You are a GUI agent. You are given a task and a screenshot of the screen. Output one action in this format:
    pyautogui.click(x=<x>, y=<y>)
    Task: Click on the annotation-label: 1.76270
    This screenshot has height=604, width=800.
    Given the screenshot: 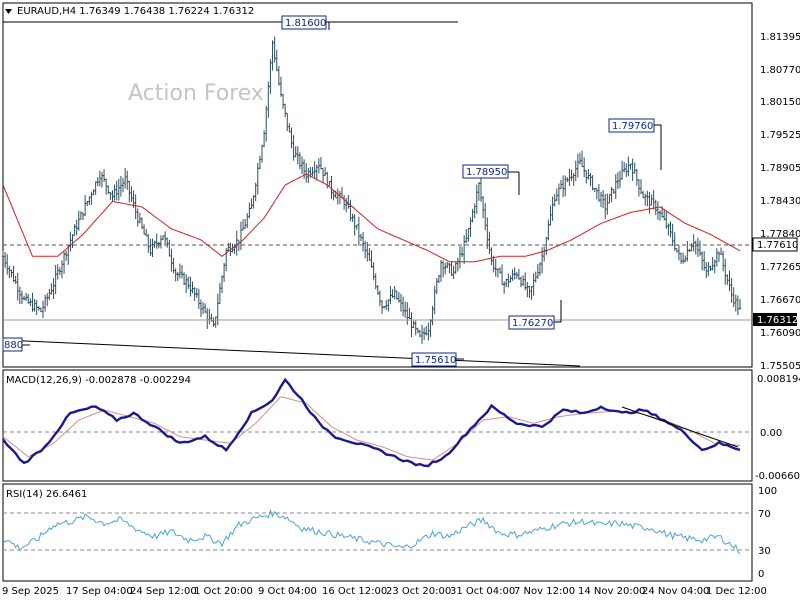 What is the action you would take?
    pyautogui.click(x=532, y=323)
    